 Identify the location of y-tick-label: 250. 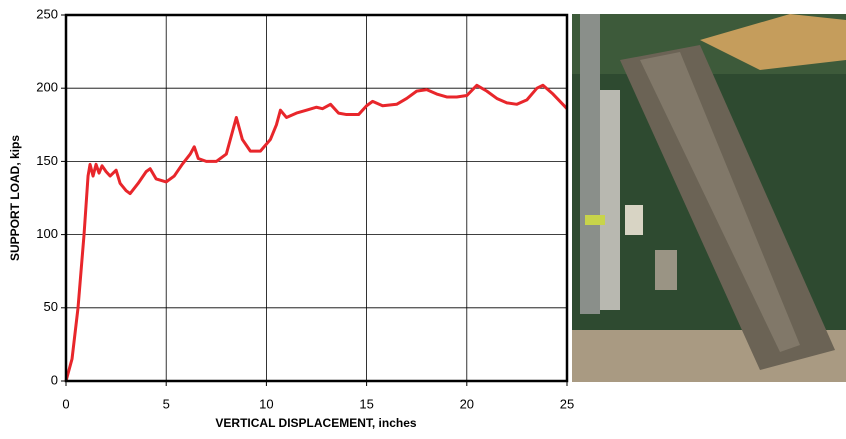
(47, 13).